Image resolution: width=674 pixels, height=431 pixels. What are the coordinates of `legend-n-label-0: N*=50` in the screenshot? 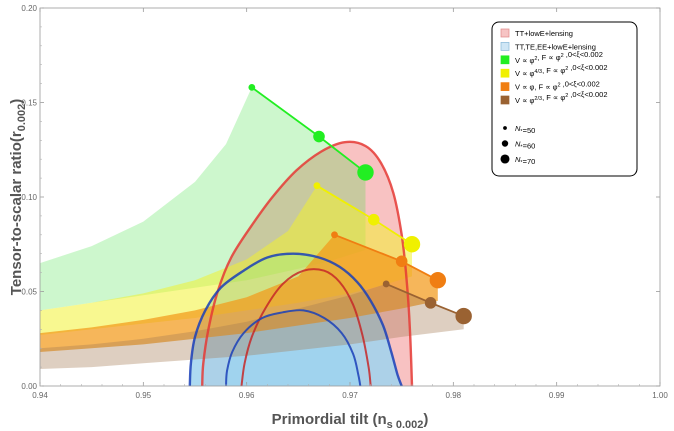 It's located at (525, 129).